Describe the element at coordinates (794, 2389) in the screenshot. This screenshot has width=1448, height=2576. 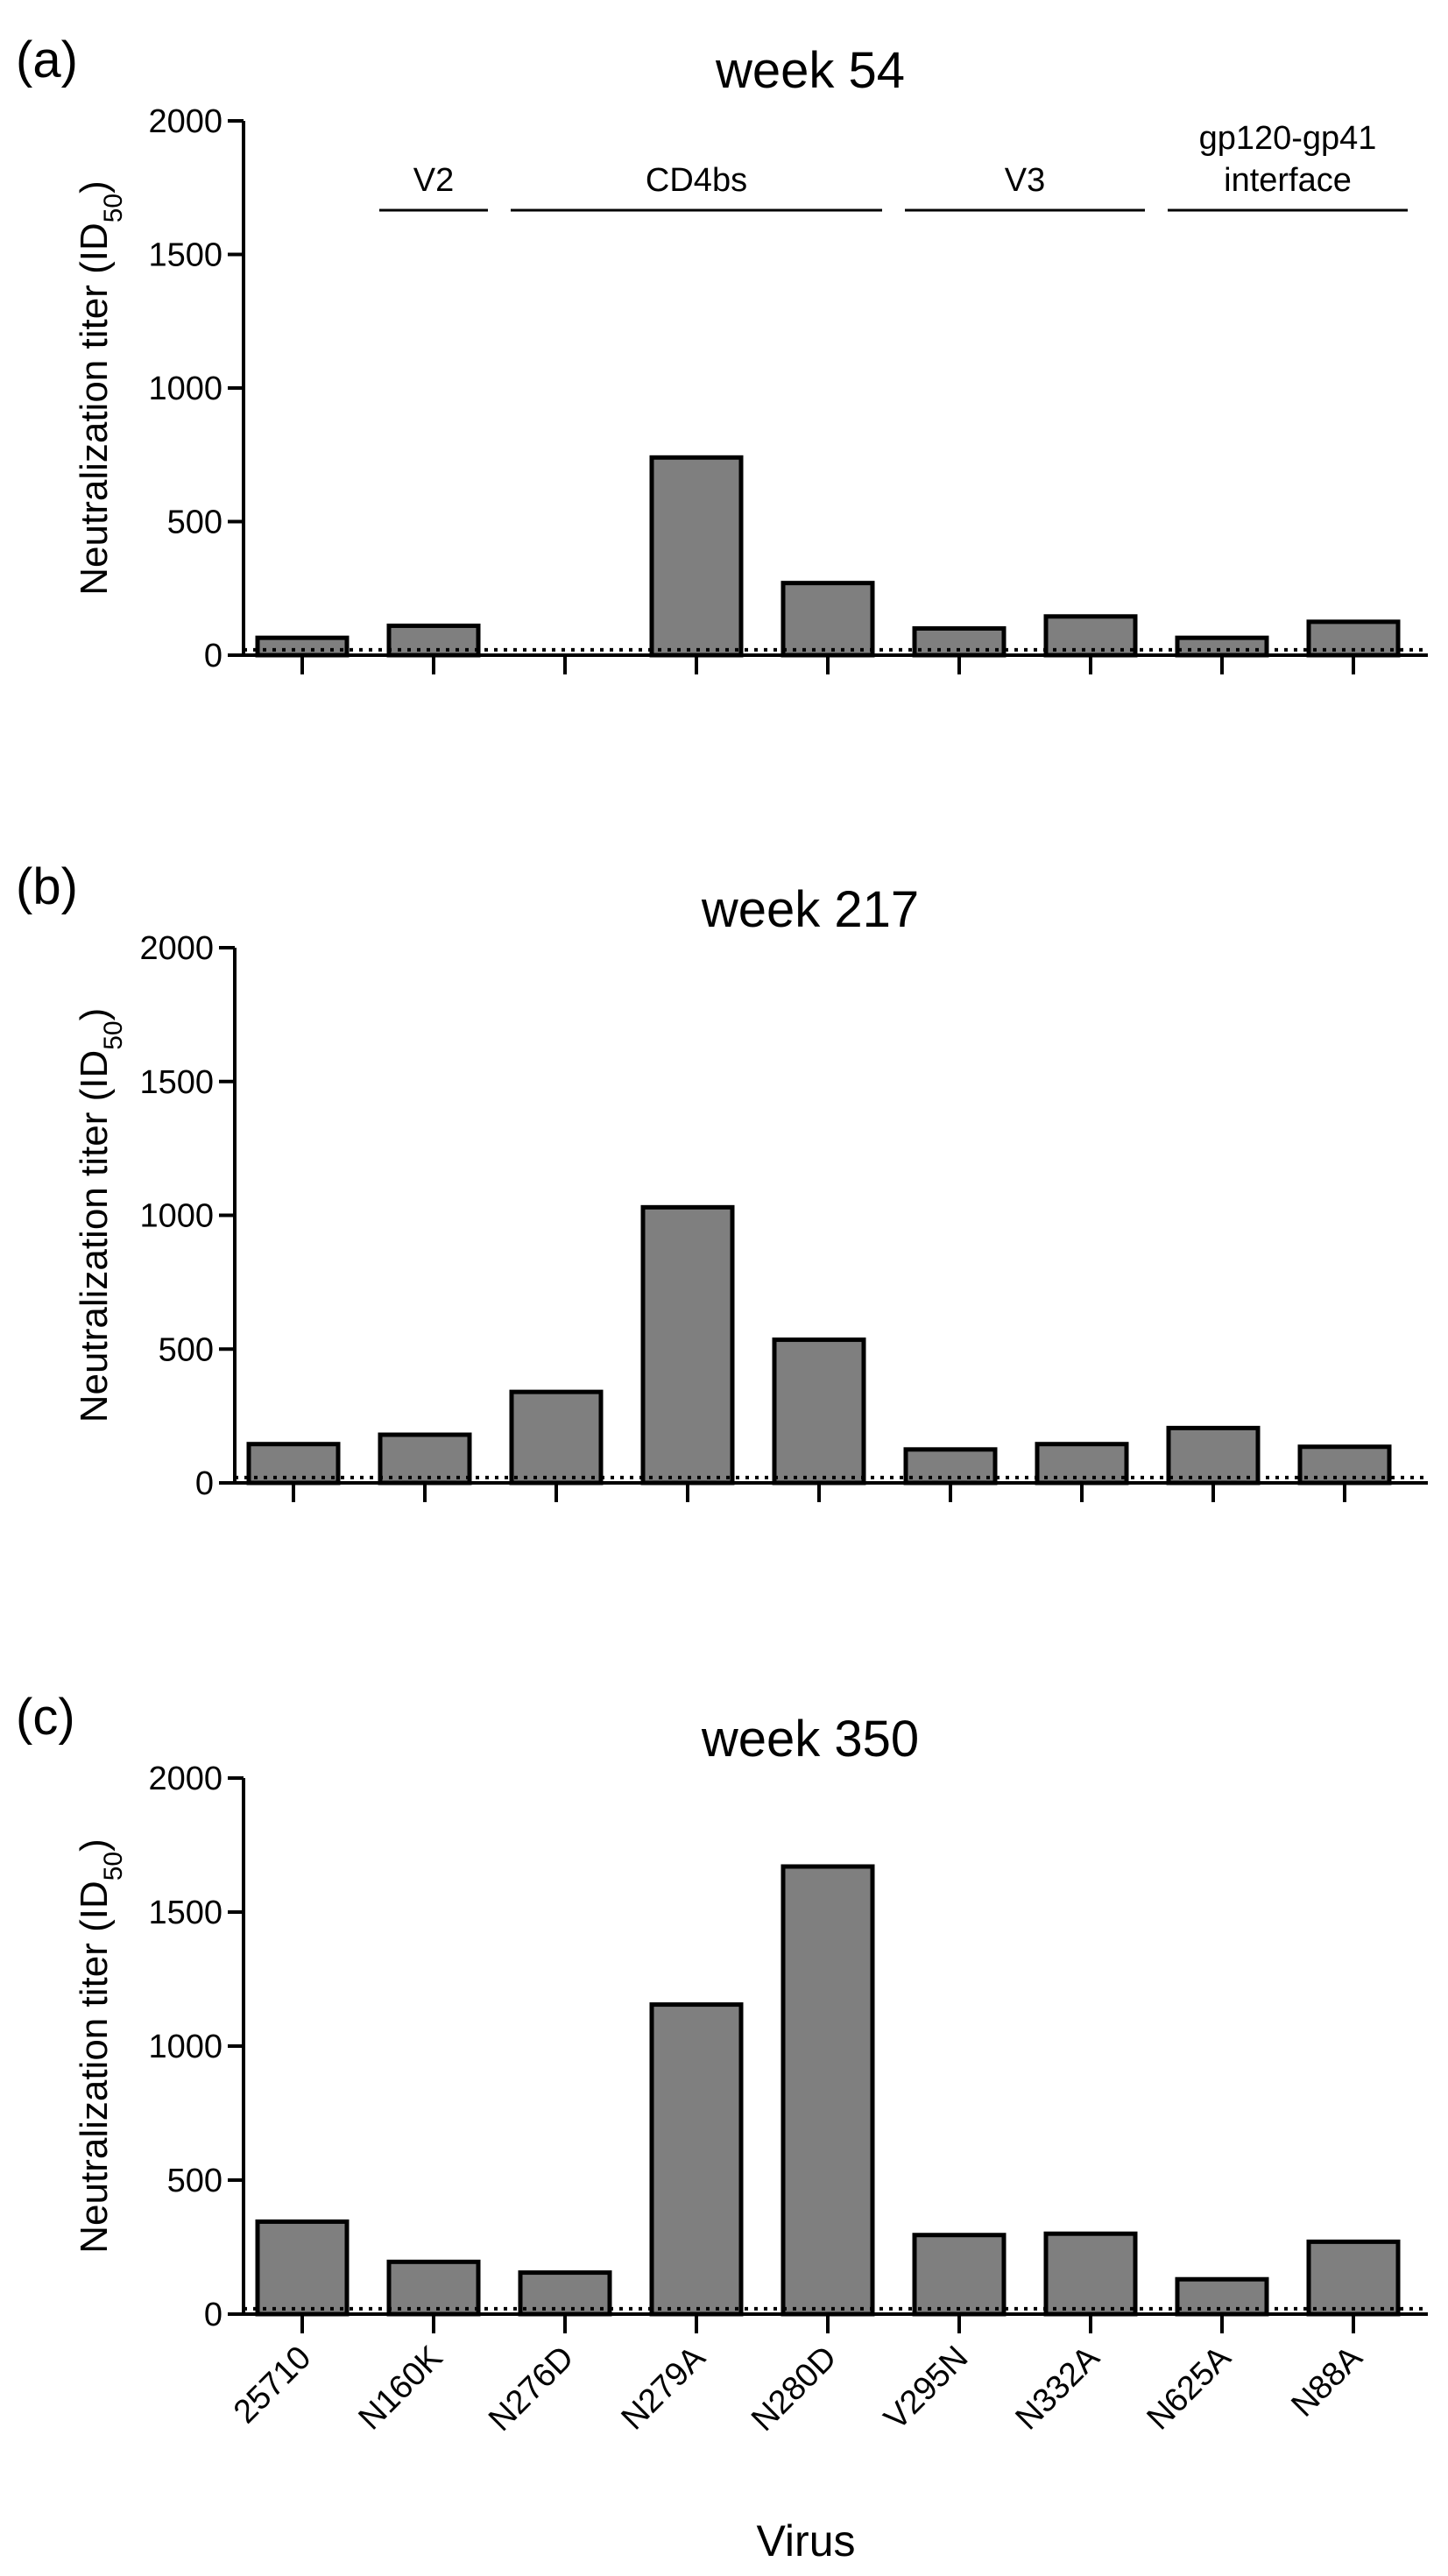
I see `x-tick-label-N280D: N280D` at that location.